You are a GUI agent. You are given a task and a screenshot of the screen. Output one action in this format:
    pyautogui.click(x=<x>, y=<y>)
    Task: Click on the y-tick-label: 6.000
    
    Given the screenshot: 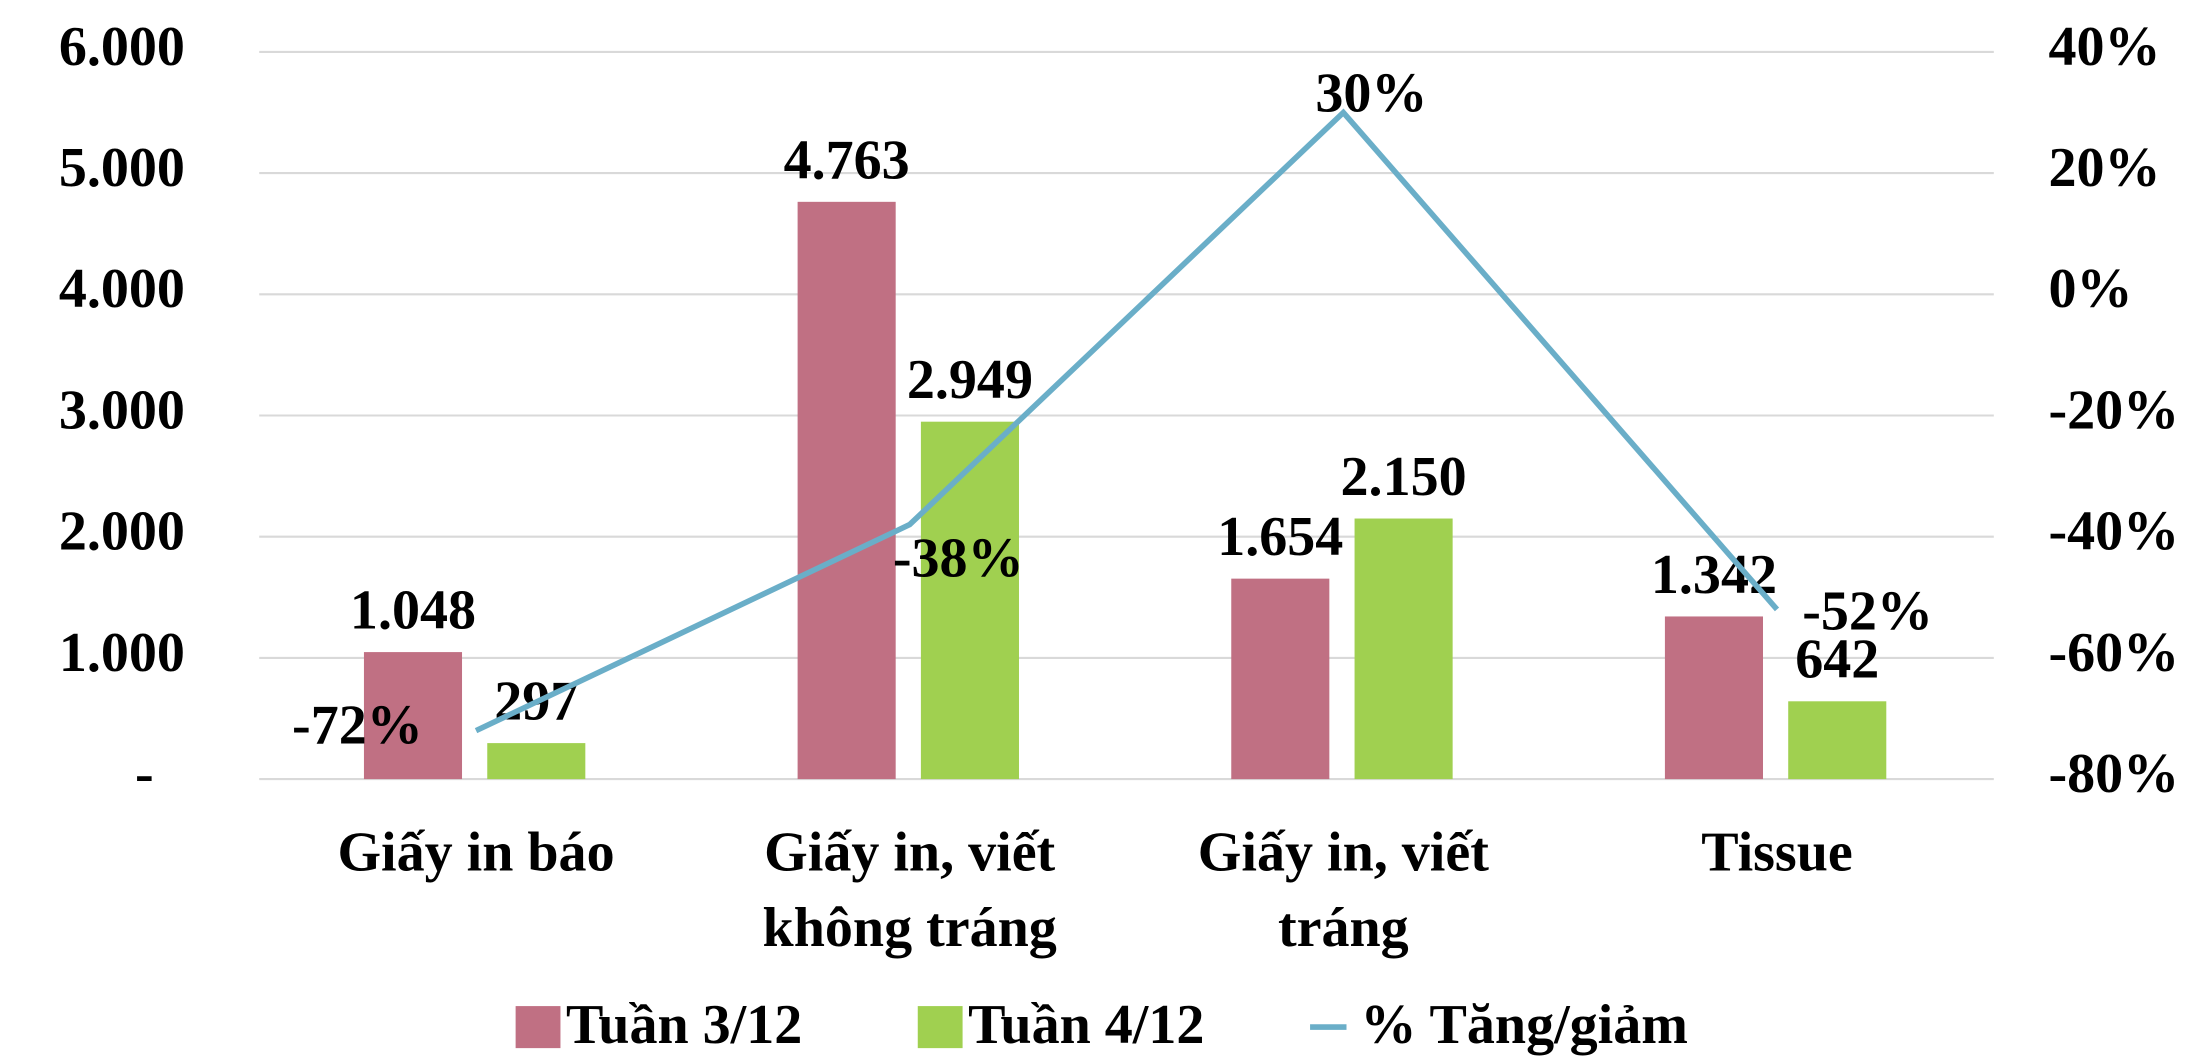 What is the action you would take?
    pyautogui.click(x=122, y=47)
    